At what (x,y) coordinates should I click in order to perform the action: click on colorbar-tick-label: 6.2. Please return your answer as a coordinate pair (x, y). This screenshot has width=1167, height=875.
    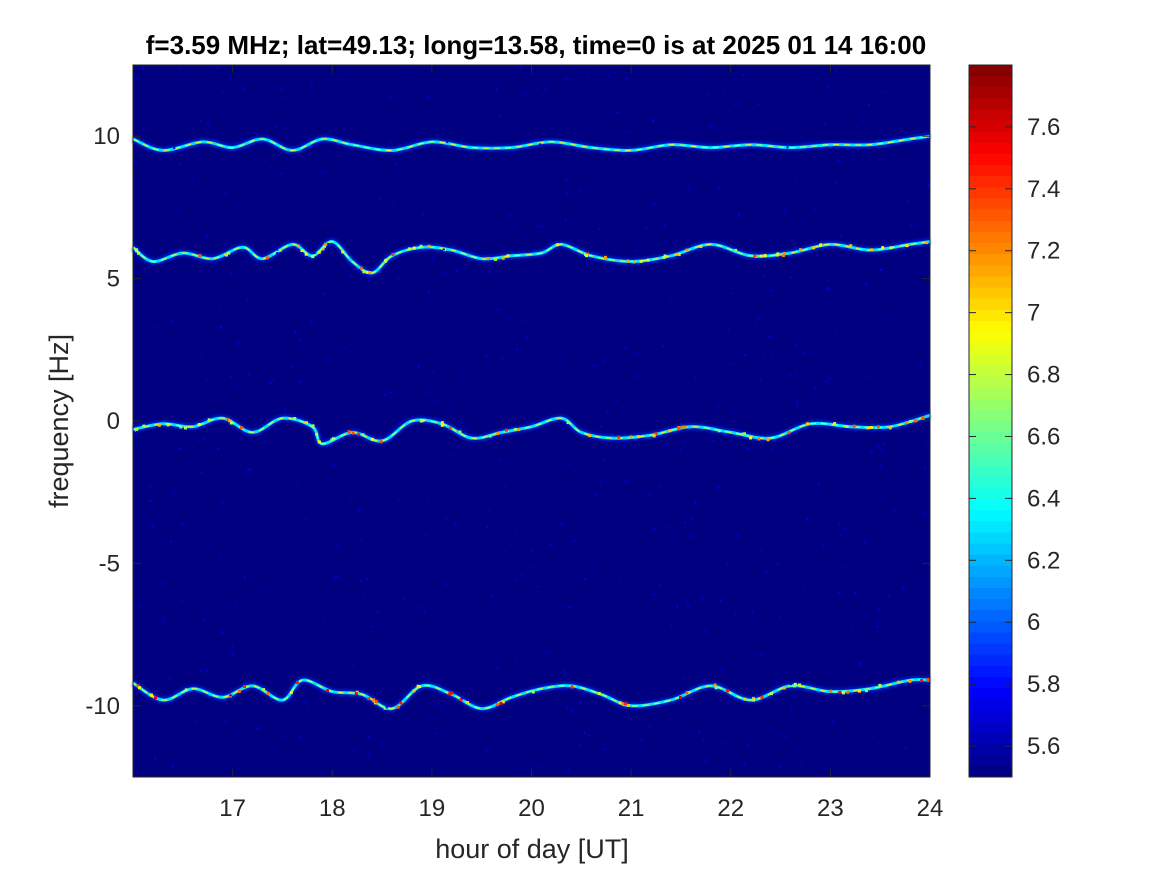
    Looking at the image, I should click on (1043, 560).